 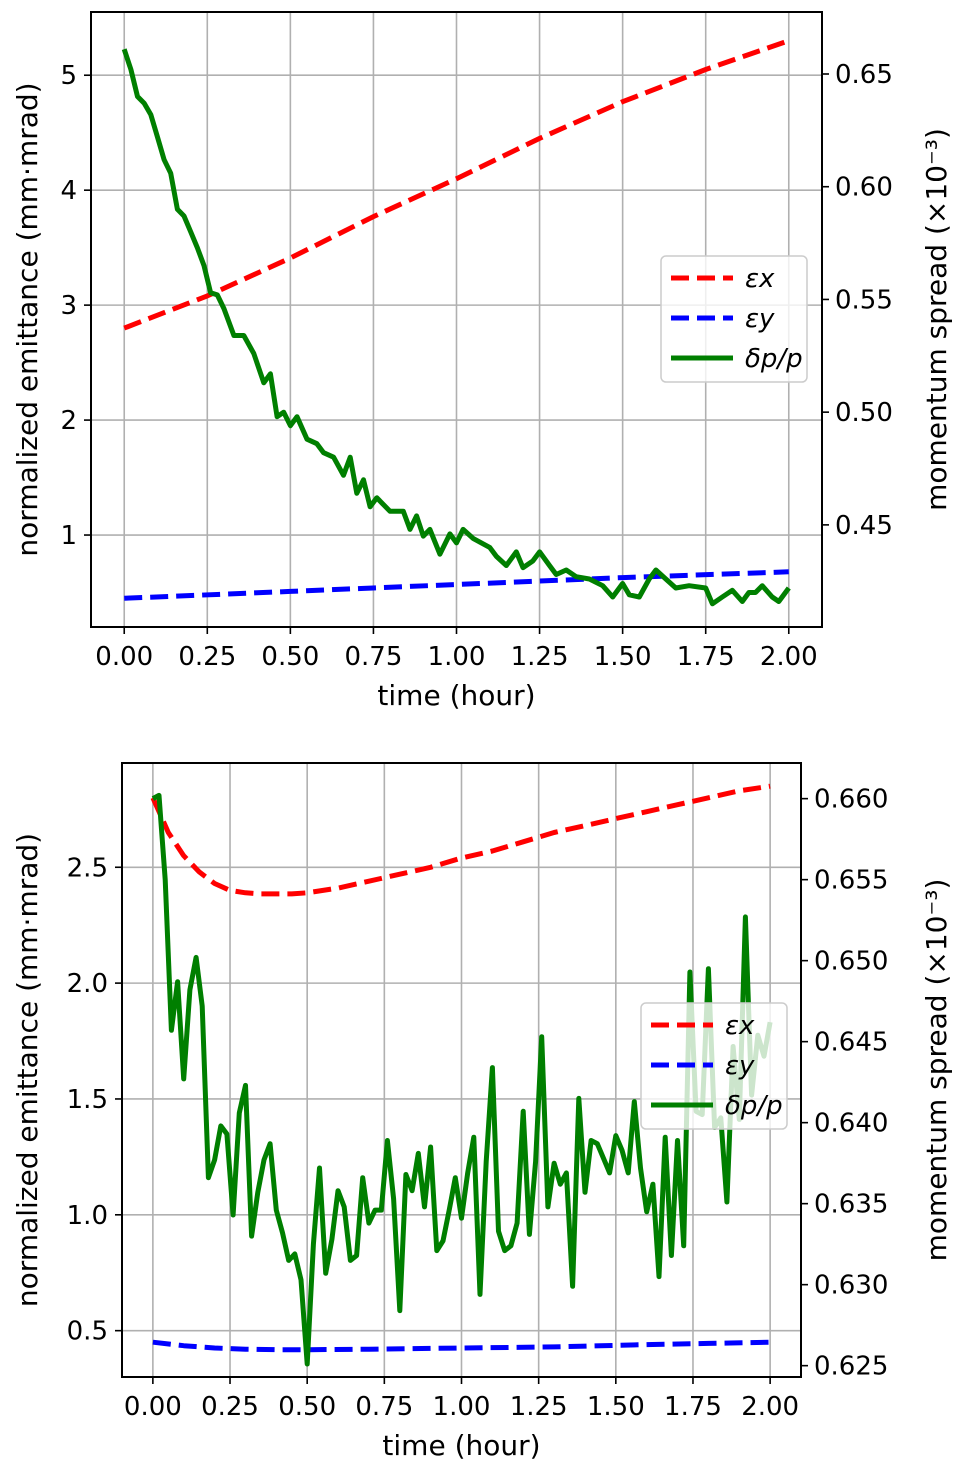 What do you see at coordinates (851, 962) in the screenshot?
I see `y2-tick-label: 0.650` at bounding box center [851, 962].